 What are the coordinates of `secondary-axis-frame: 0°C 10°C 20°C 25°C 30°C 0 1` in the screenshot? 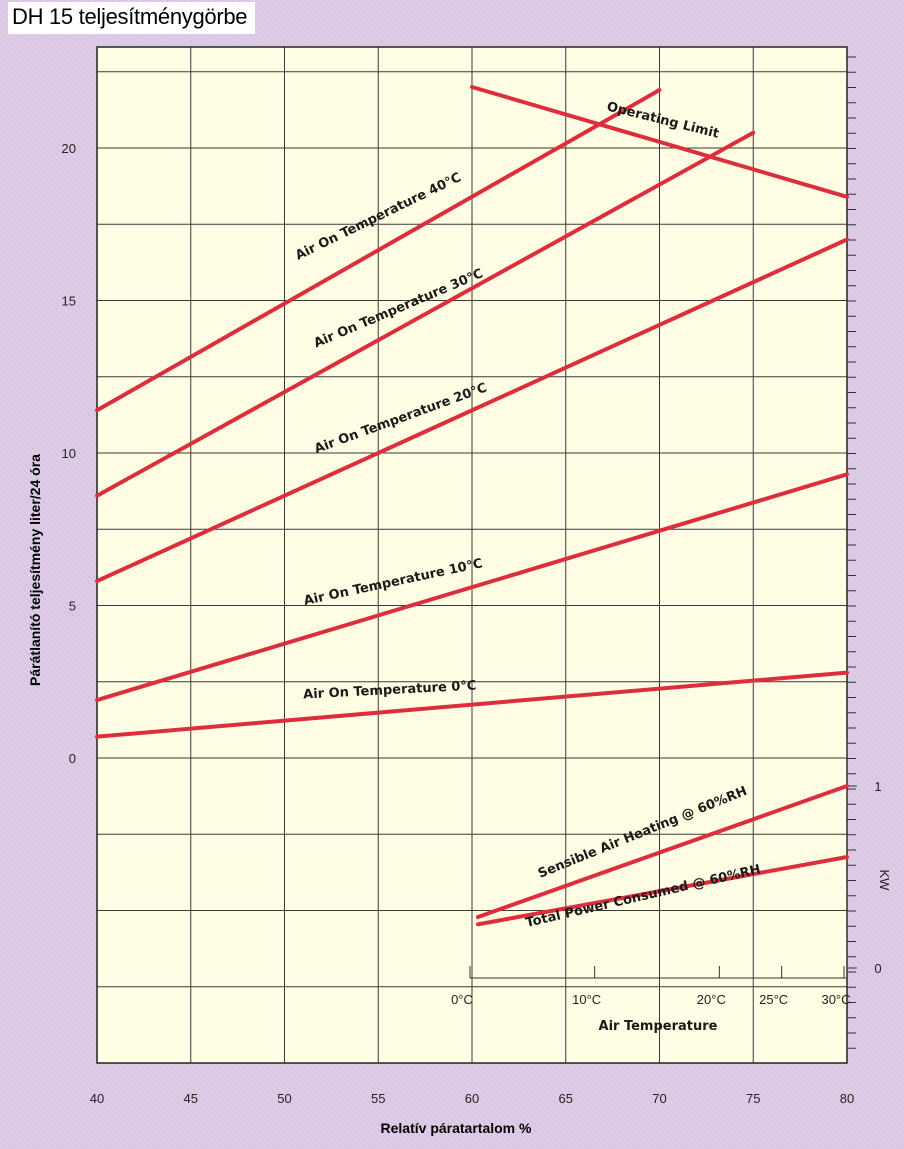 It's located at (666, 873).